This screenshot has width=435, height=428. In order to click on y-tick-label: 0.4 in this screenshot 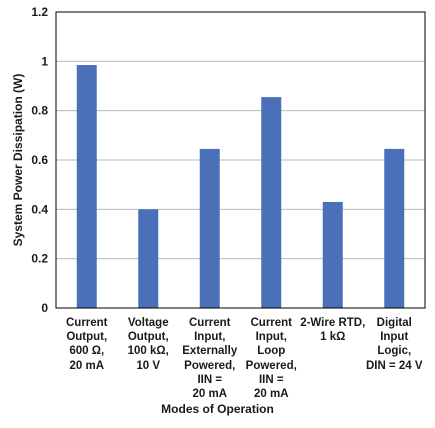, I will do `click(39, 209)`.